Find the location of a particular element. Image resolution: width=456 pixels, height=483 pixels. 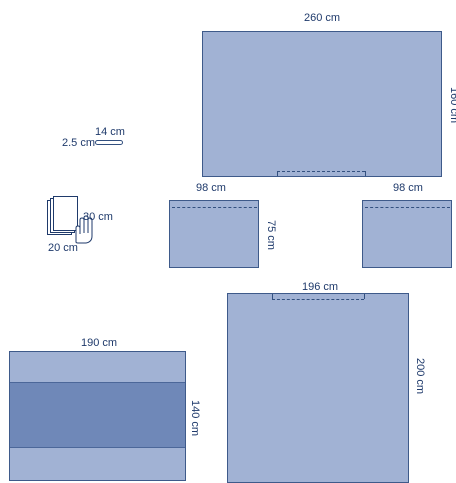

drape-table-height-label: 140 cm is located at coordinates (195, 418).